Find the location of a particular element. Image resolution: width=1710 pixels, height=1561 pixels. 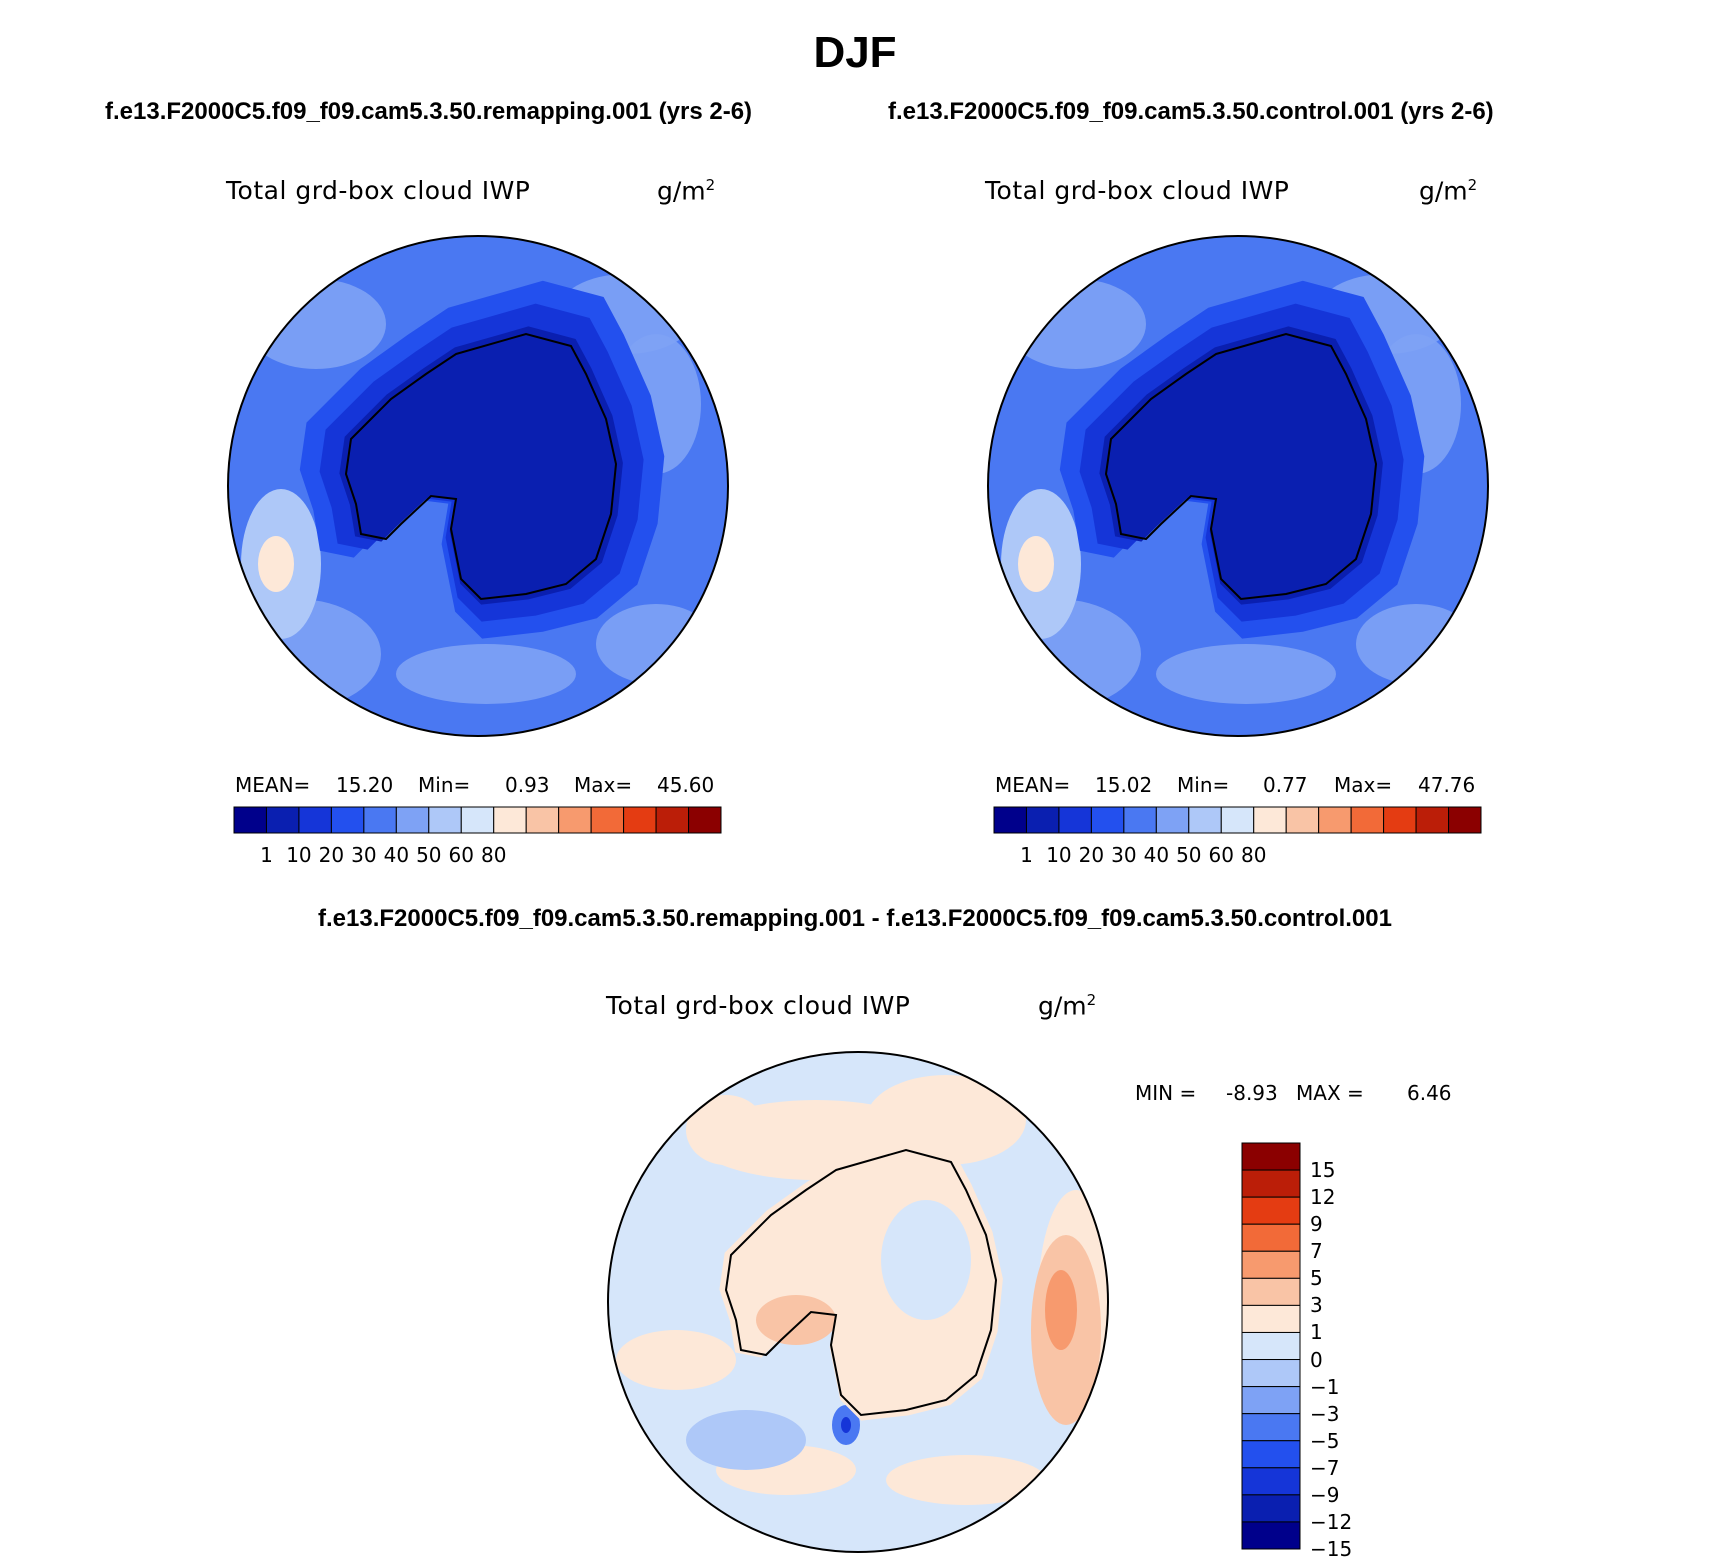

colorbar-tick-label: −1 is located at coordinates (1325, 1386).